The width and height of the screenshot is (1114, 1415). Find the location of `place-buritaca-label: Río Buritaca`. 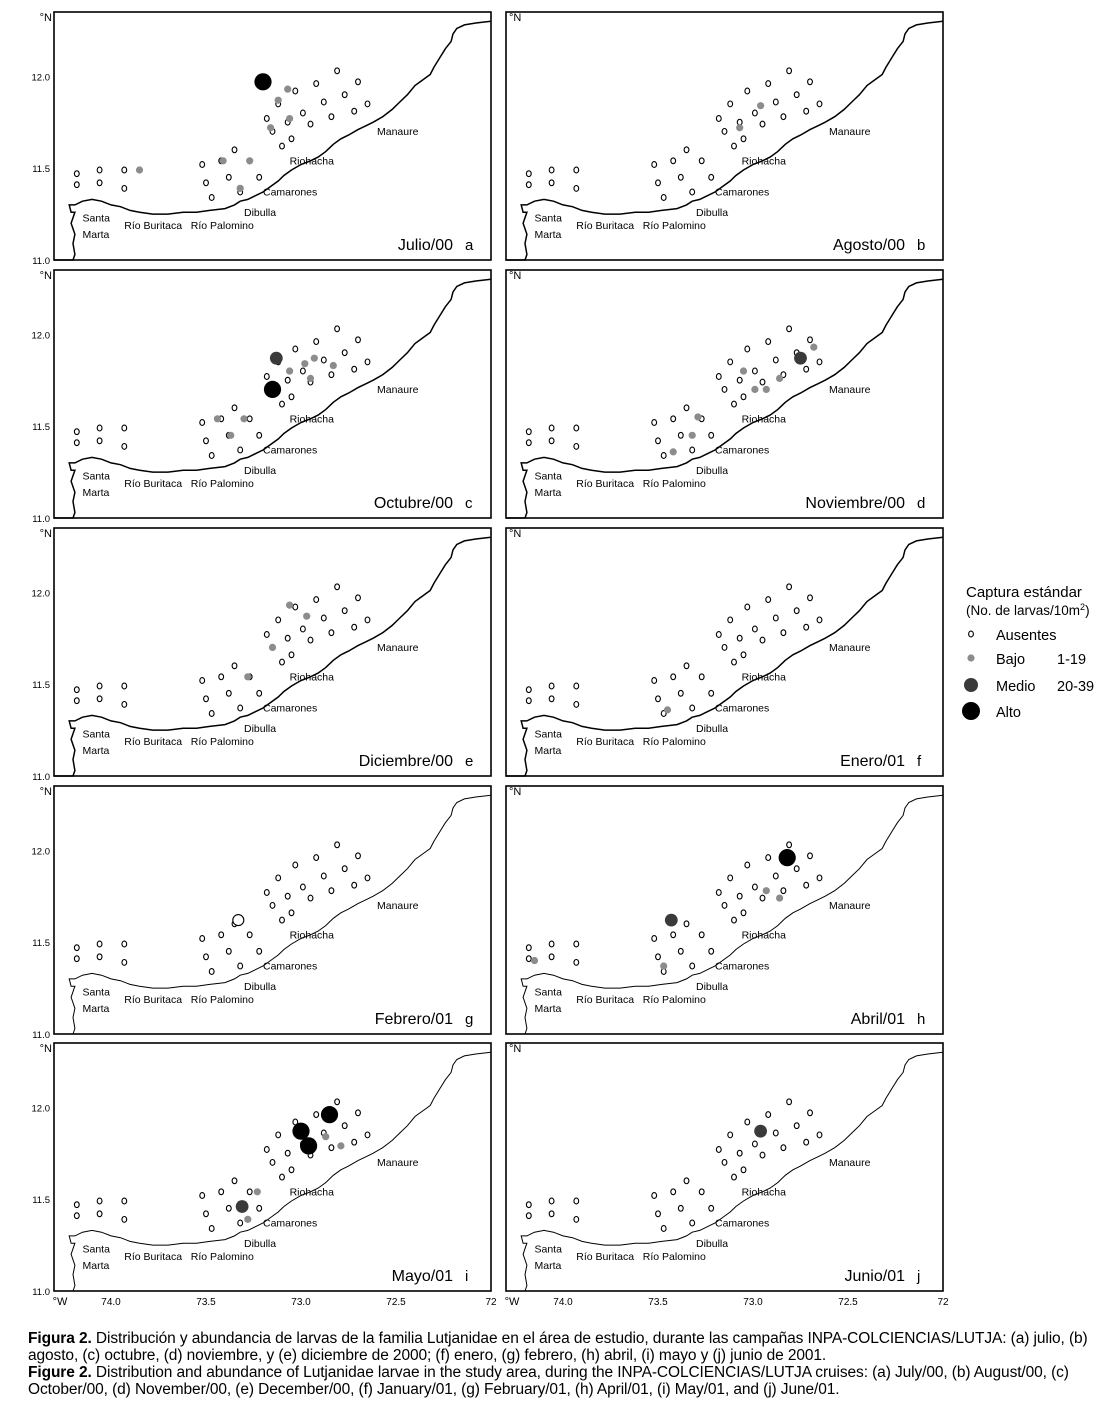

place-buritaca-label: Río Buritaca is located at coordinates (605, 484).